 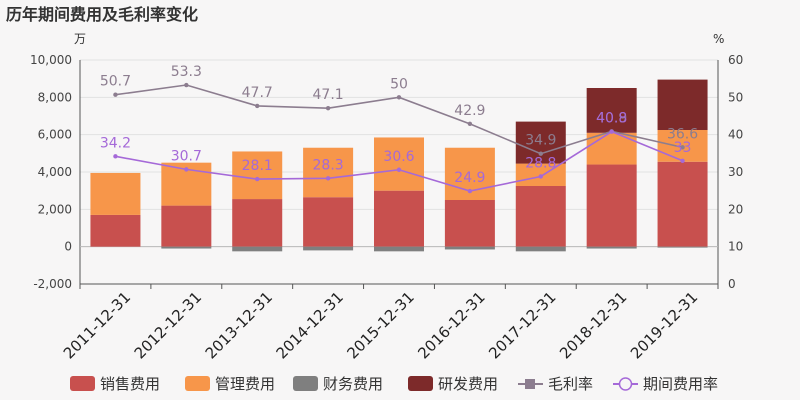 What do you see at coordinates (310, 325) in the screenshot?
I see `x-tick-label: 2014-12-31` at bounding box center [310, 325].